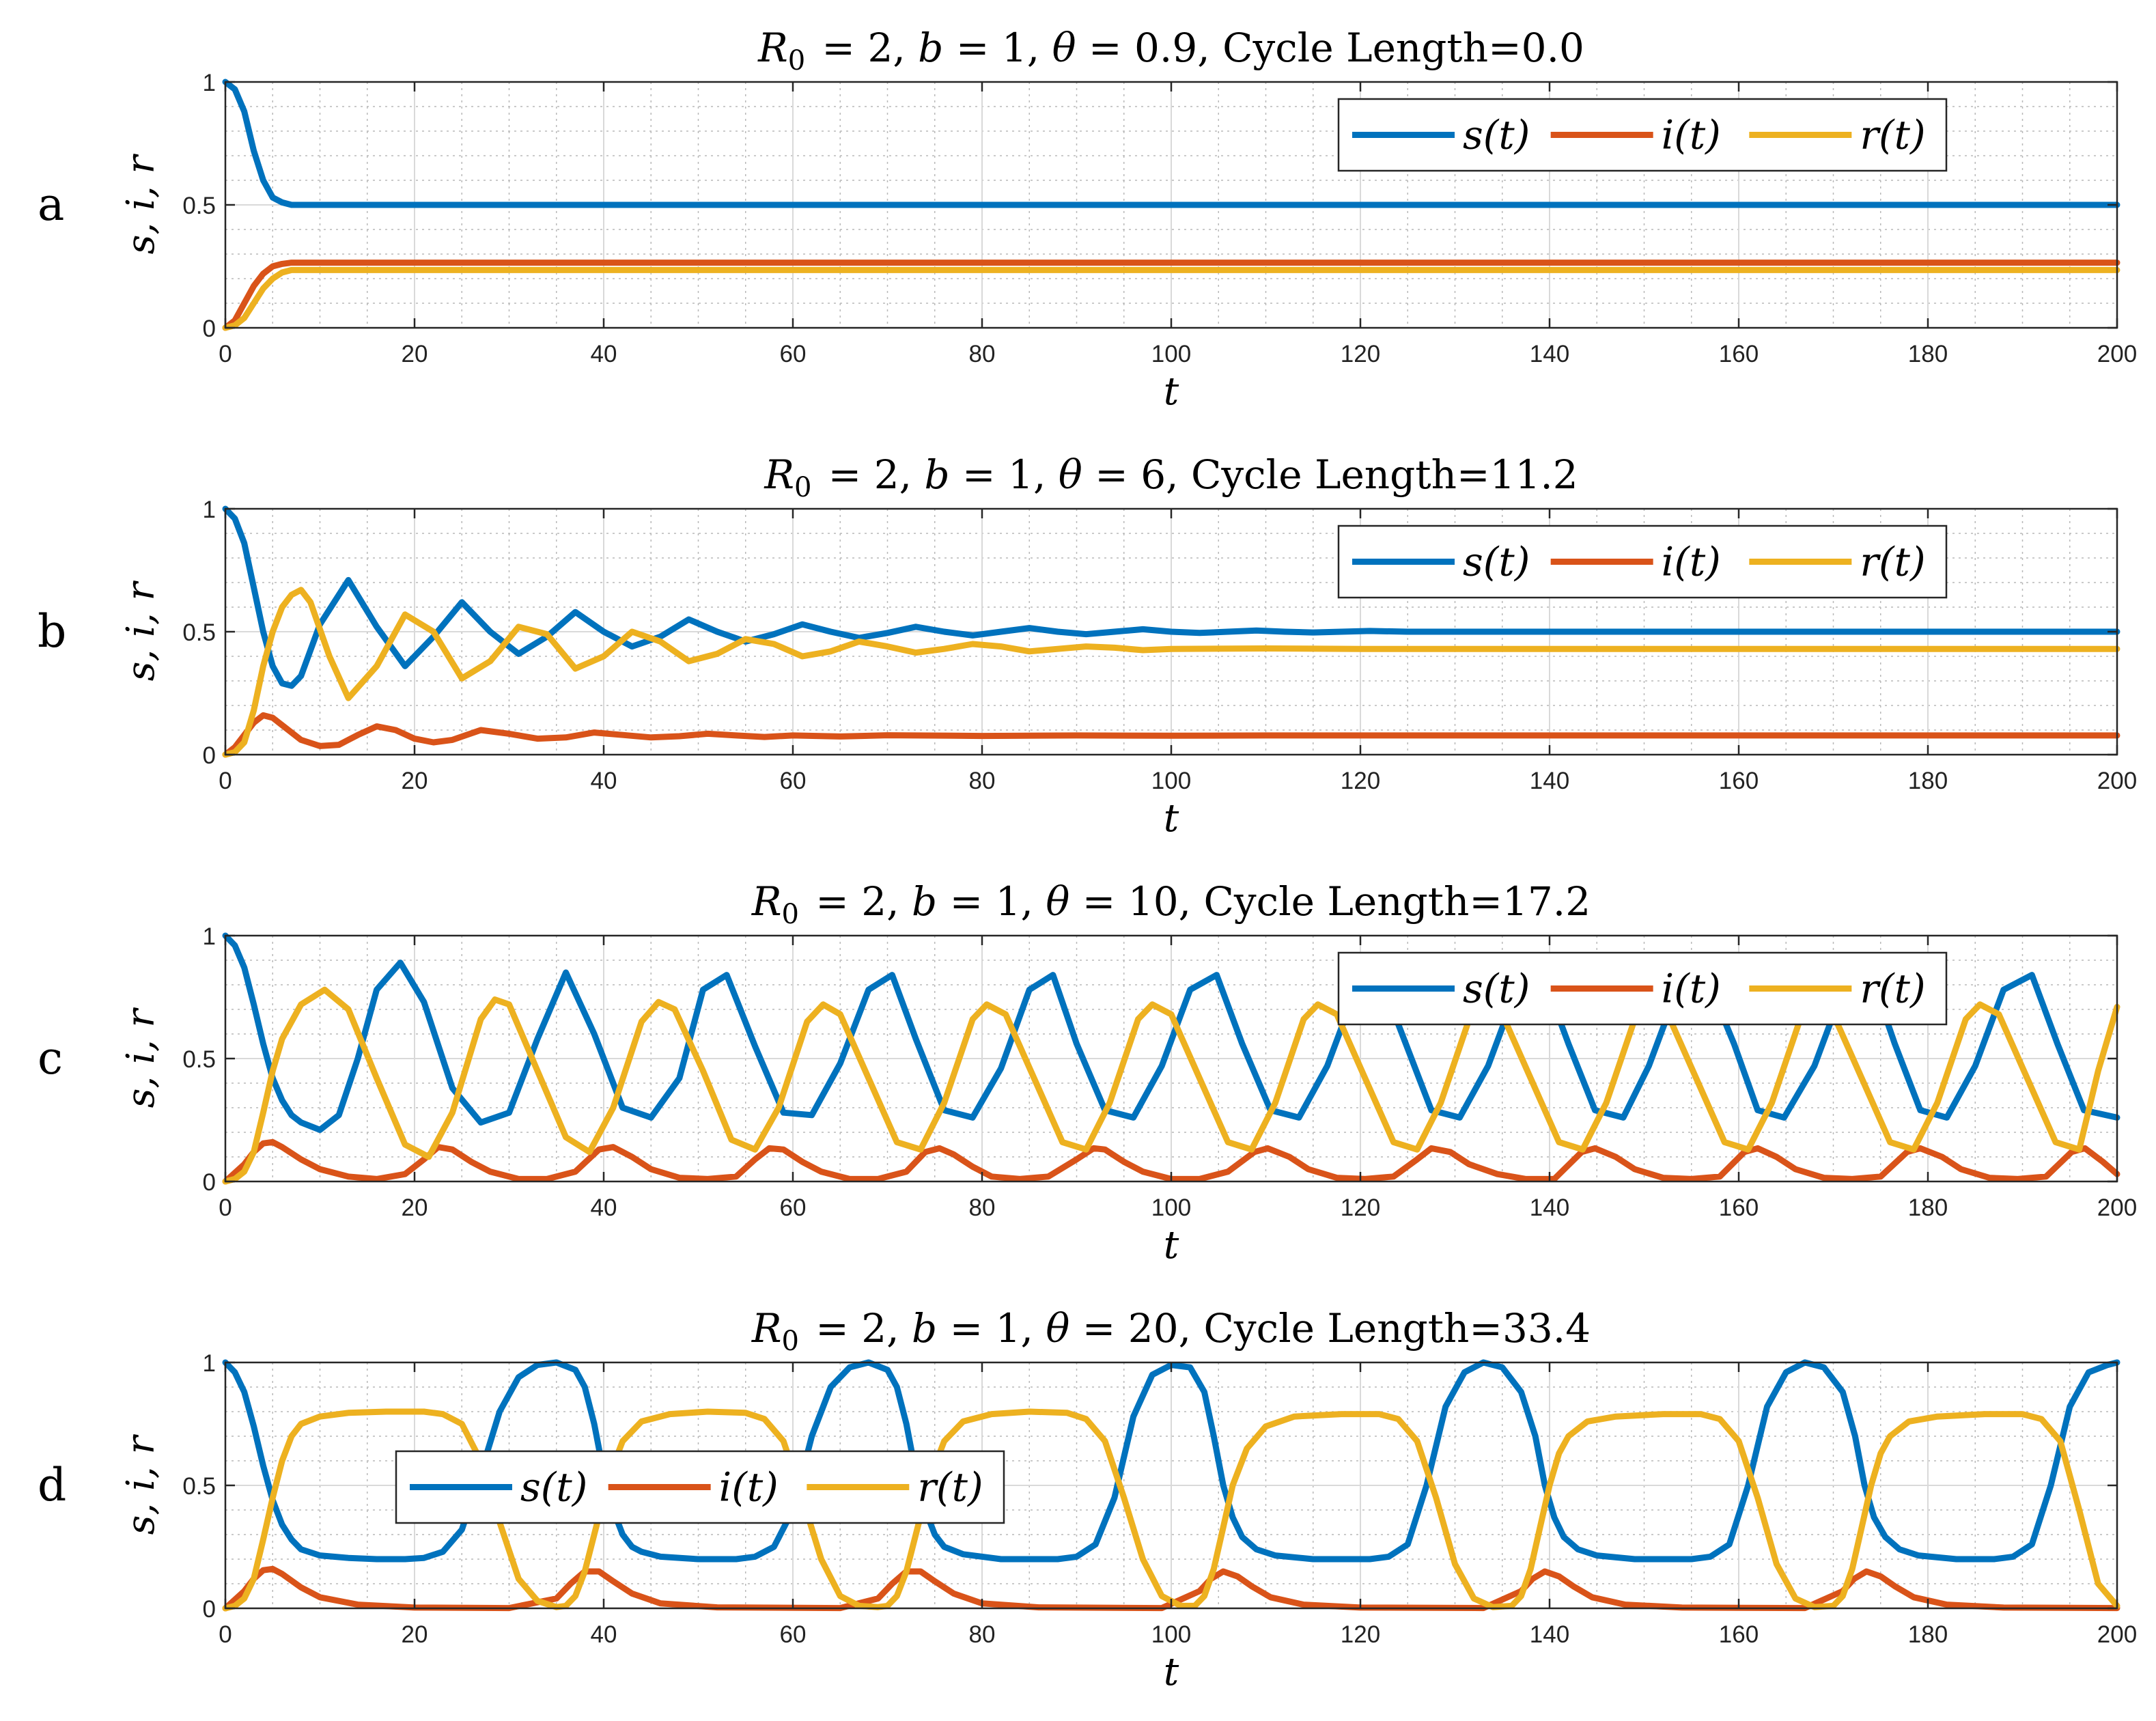 This screenshot has width=2156, height=1721. What do you see at coordinates (50, 1058) in the screenshot?
I see `panel-letter: c` at bounding box center [50, 1058].